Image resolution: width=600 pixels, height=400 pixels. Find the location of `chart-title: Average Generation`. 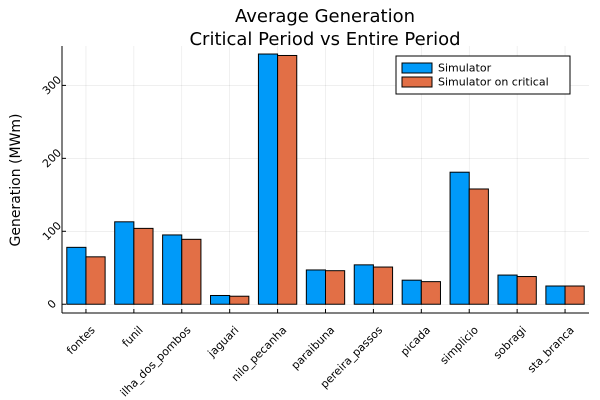

chart-title: Average Generation is located at coordinates (325, 16).